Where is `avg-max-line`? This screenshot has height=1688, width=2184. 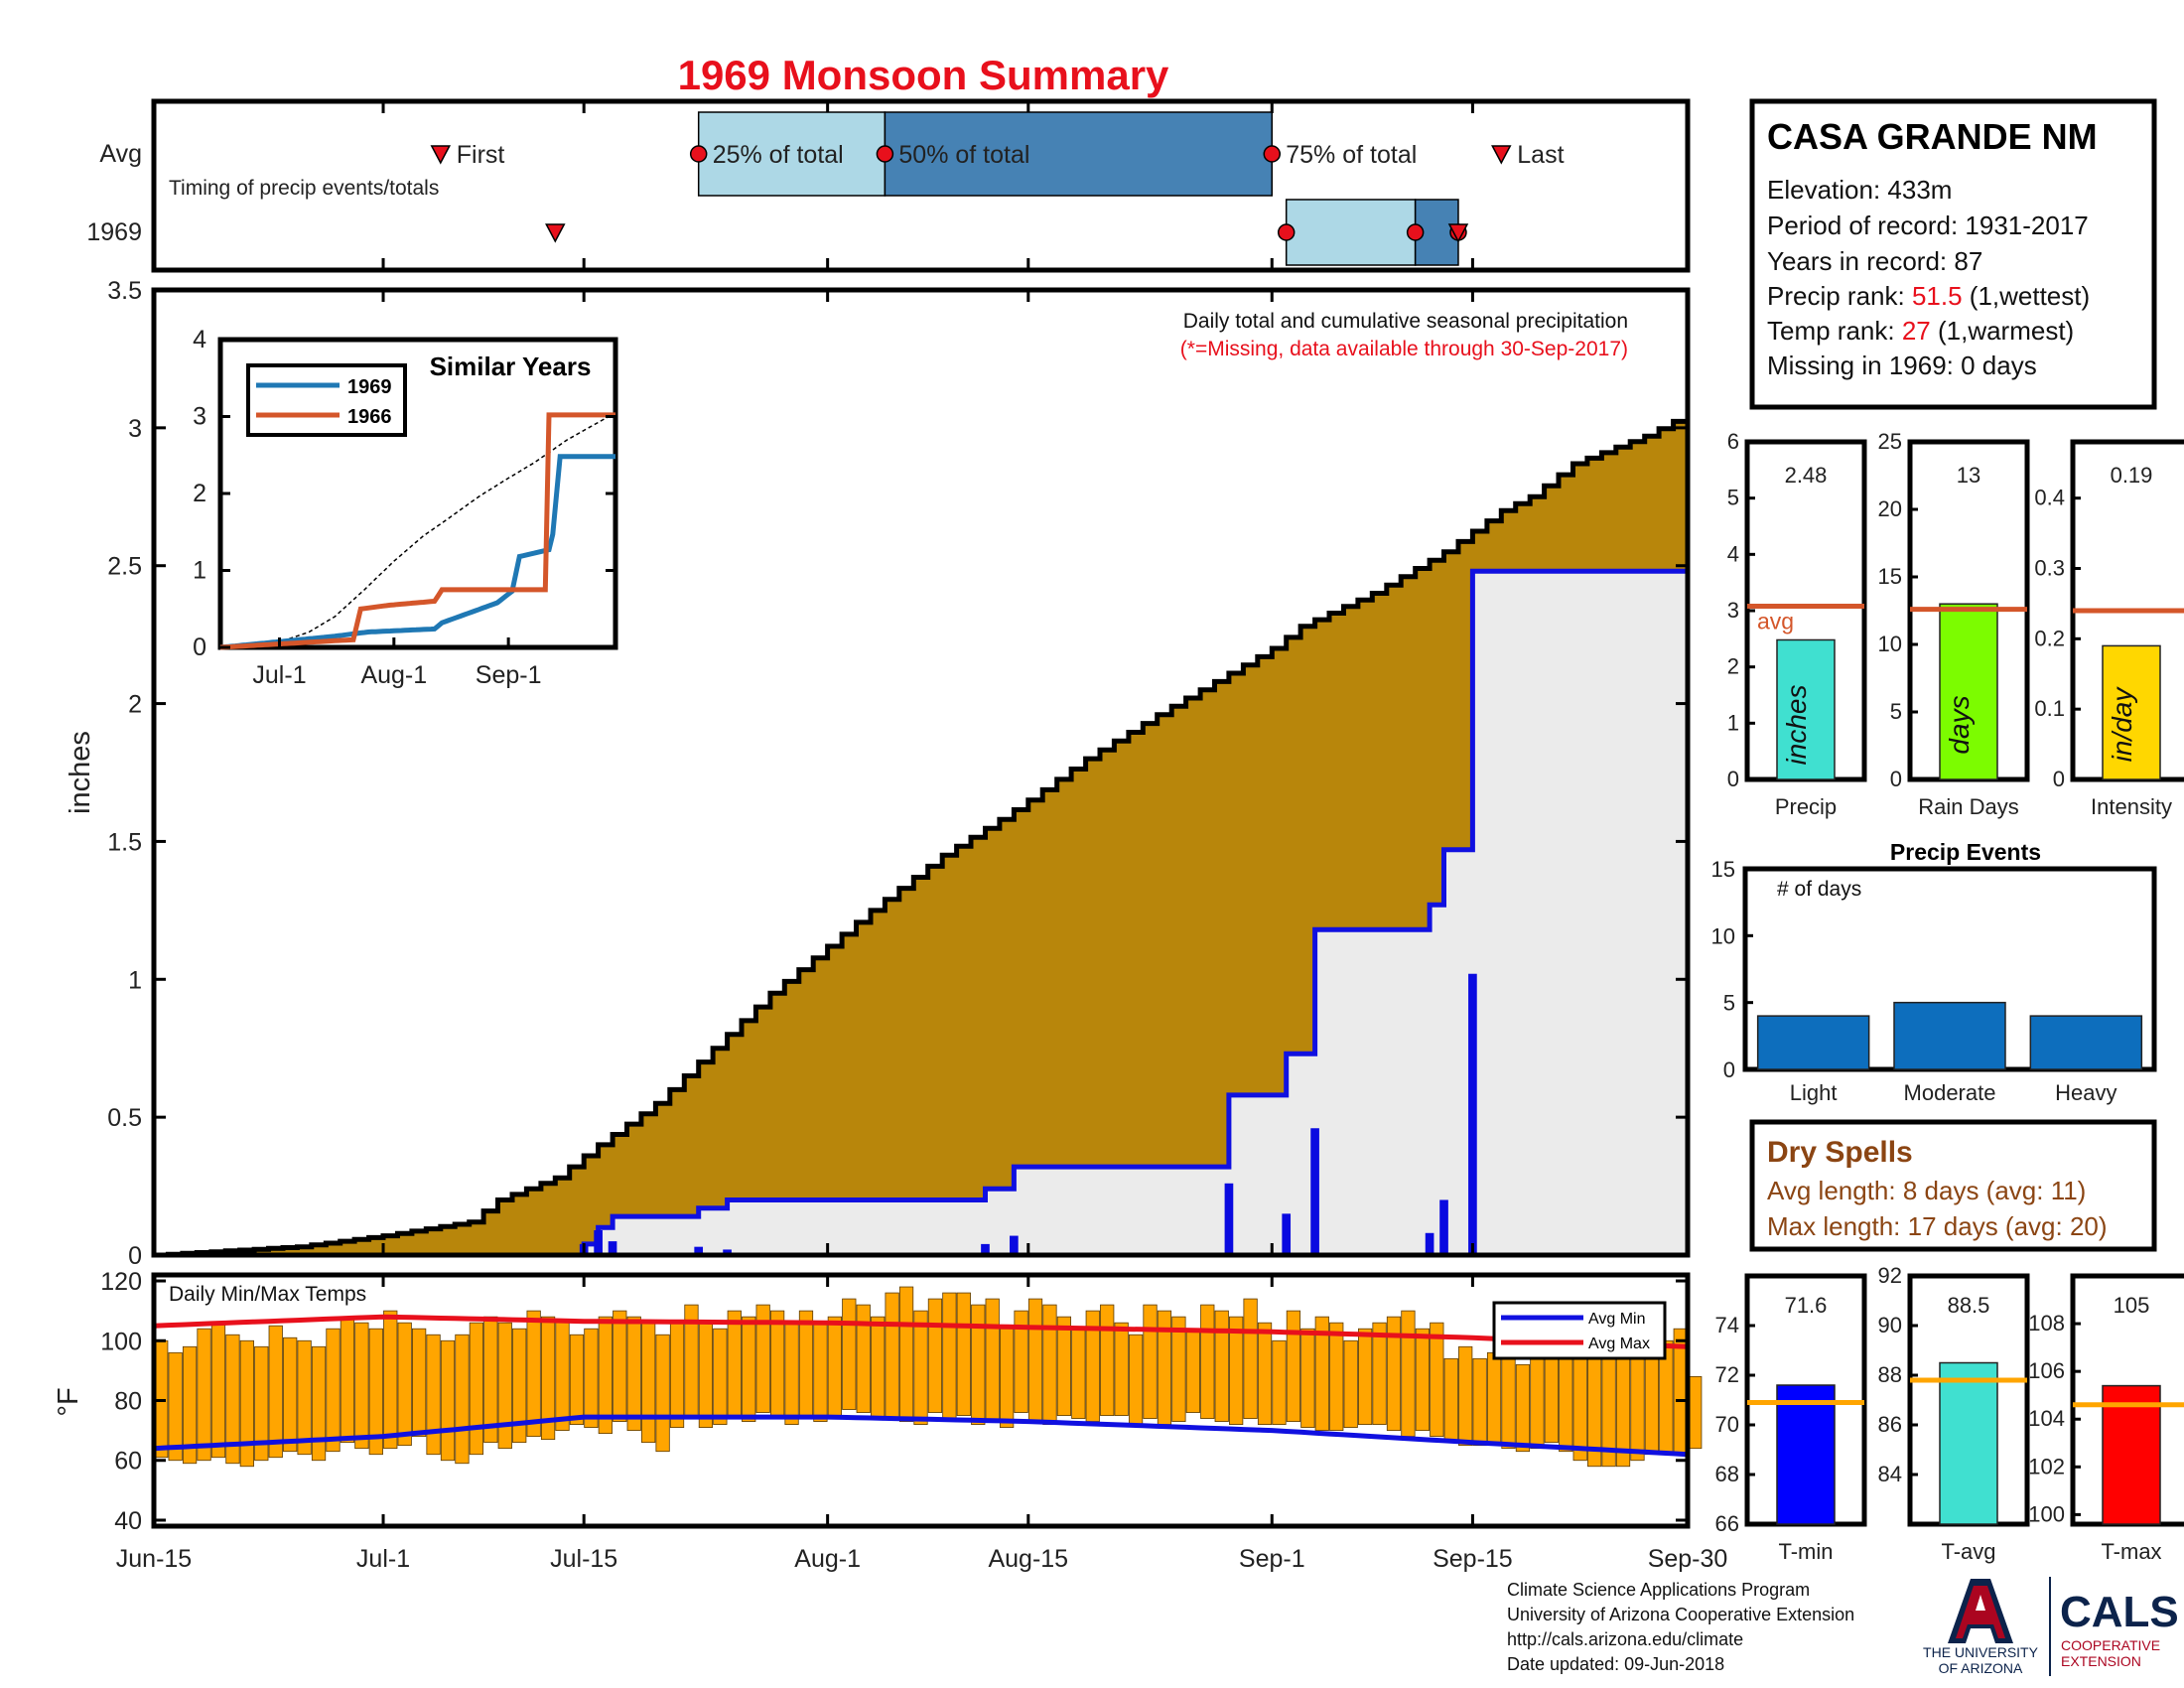
avg-max-line is located at coordinates (921, 1331).